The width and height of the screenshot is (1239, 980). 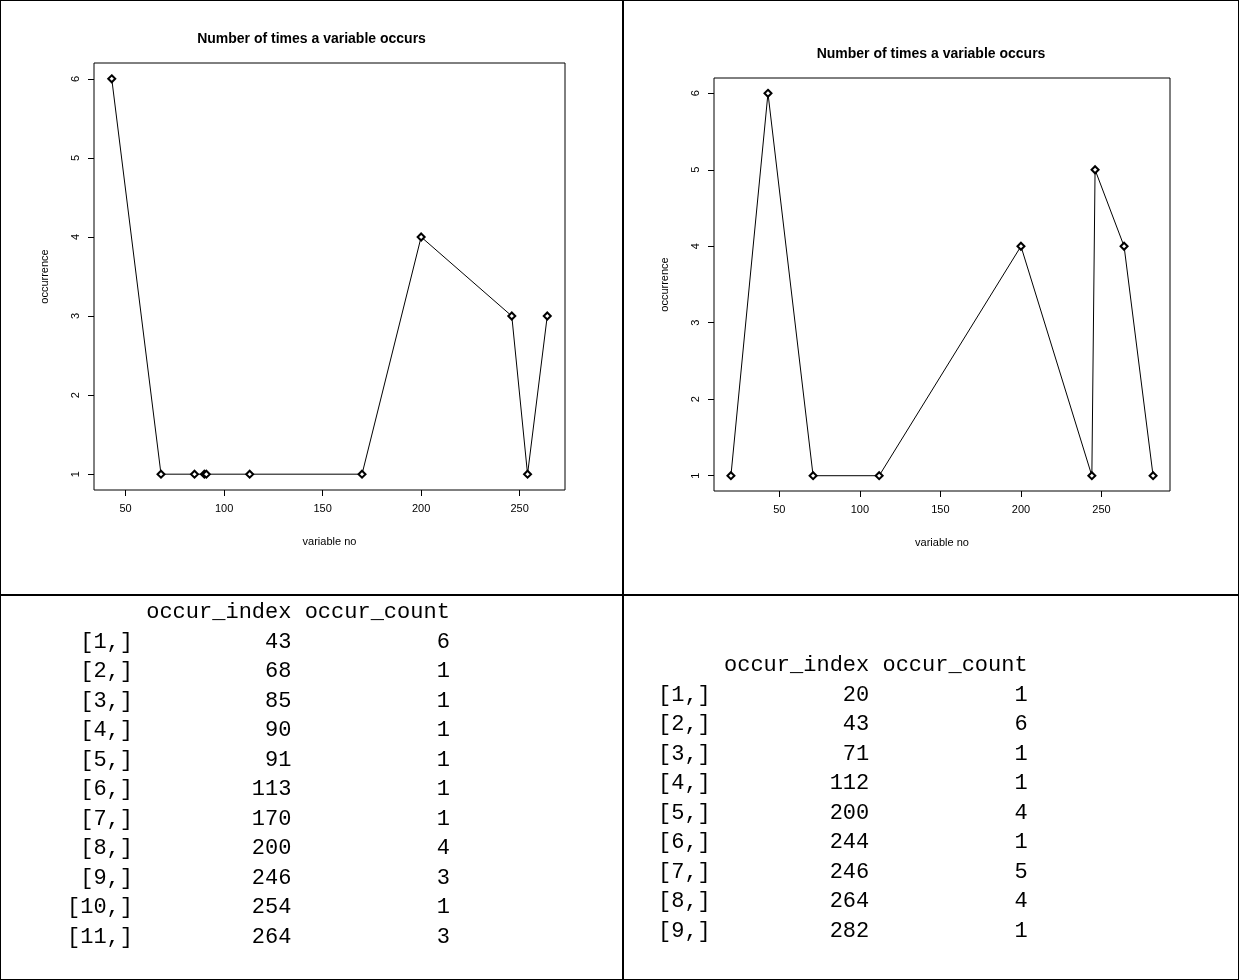 I want to click on text: [11,] 264 3, so click(x=258, y=937).